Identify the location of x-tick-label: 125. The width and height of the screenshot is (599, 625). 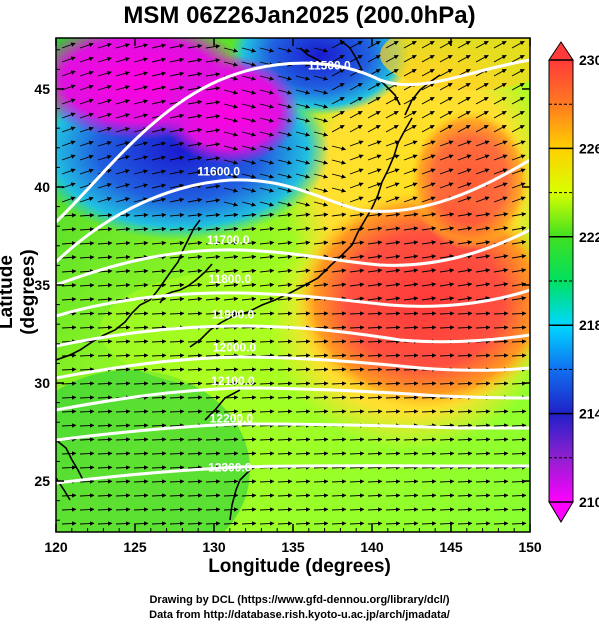
(135, 547).